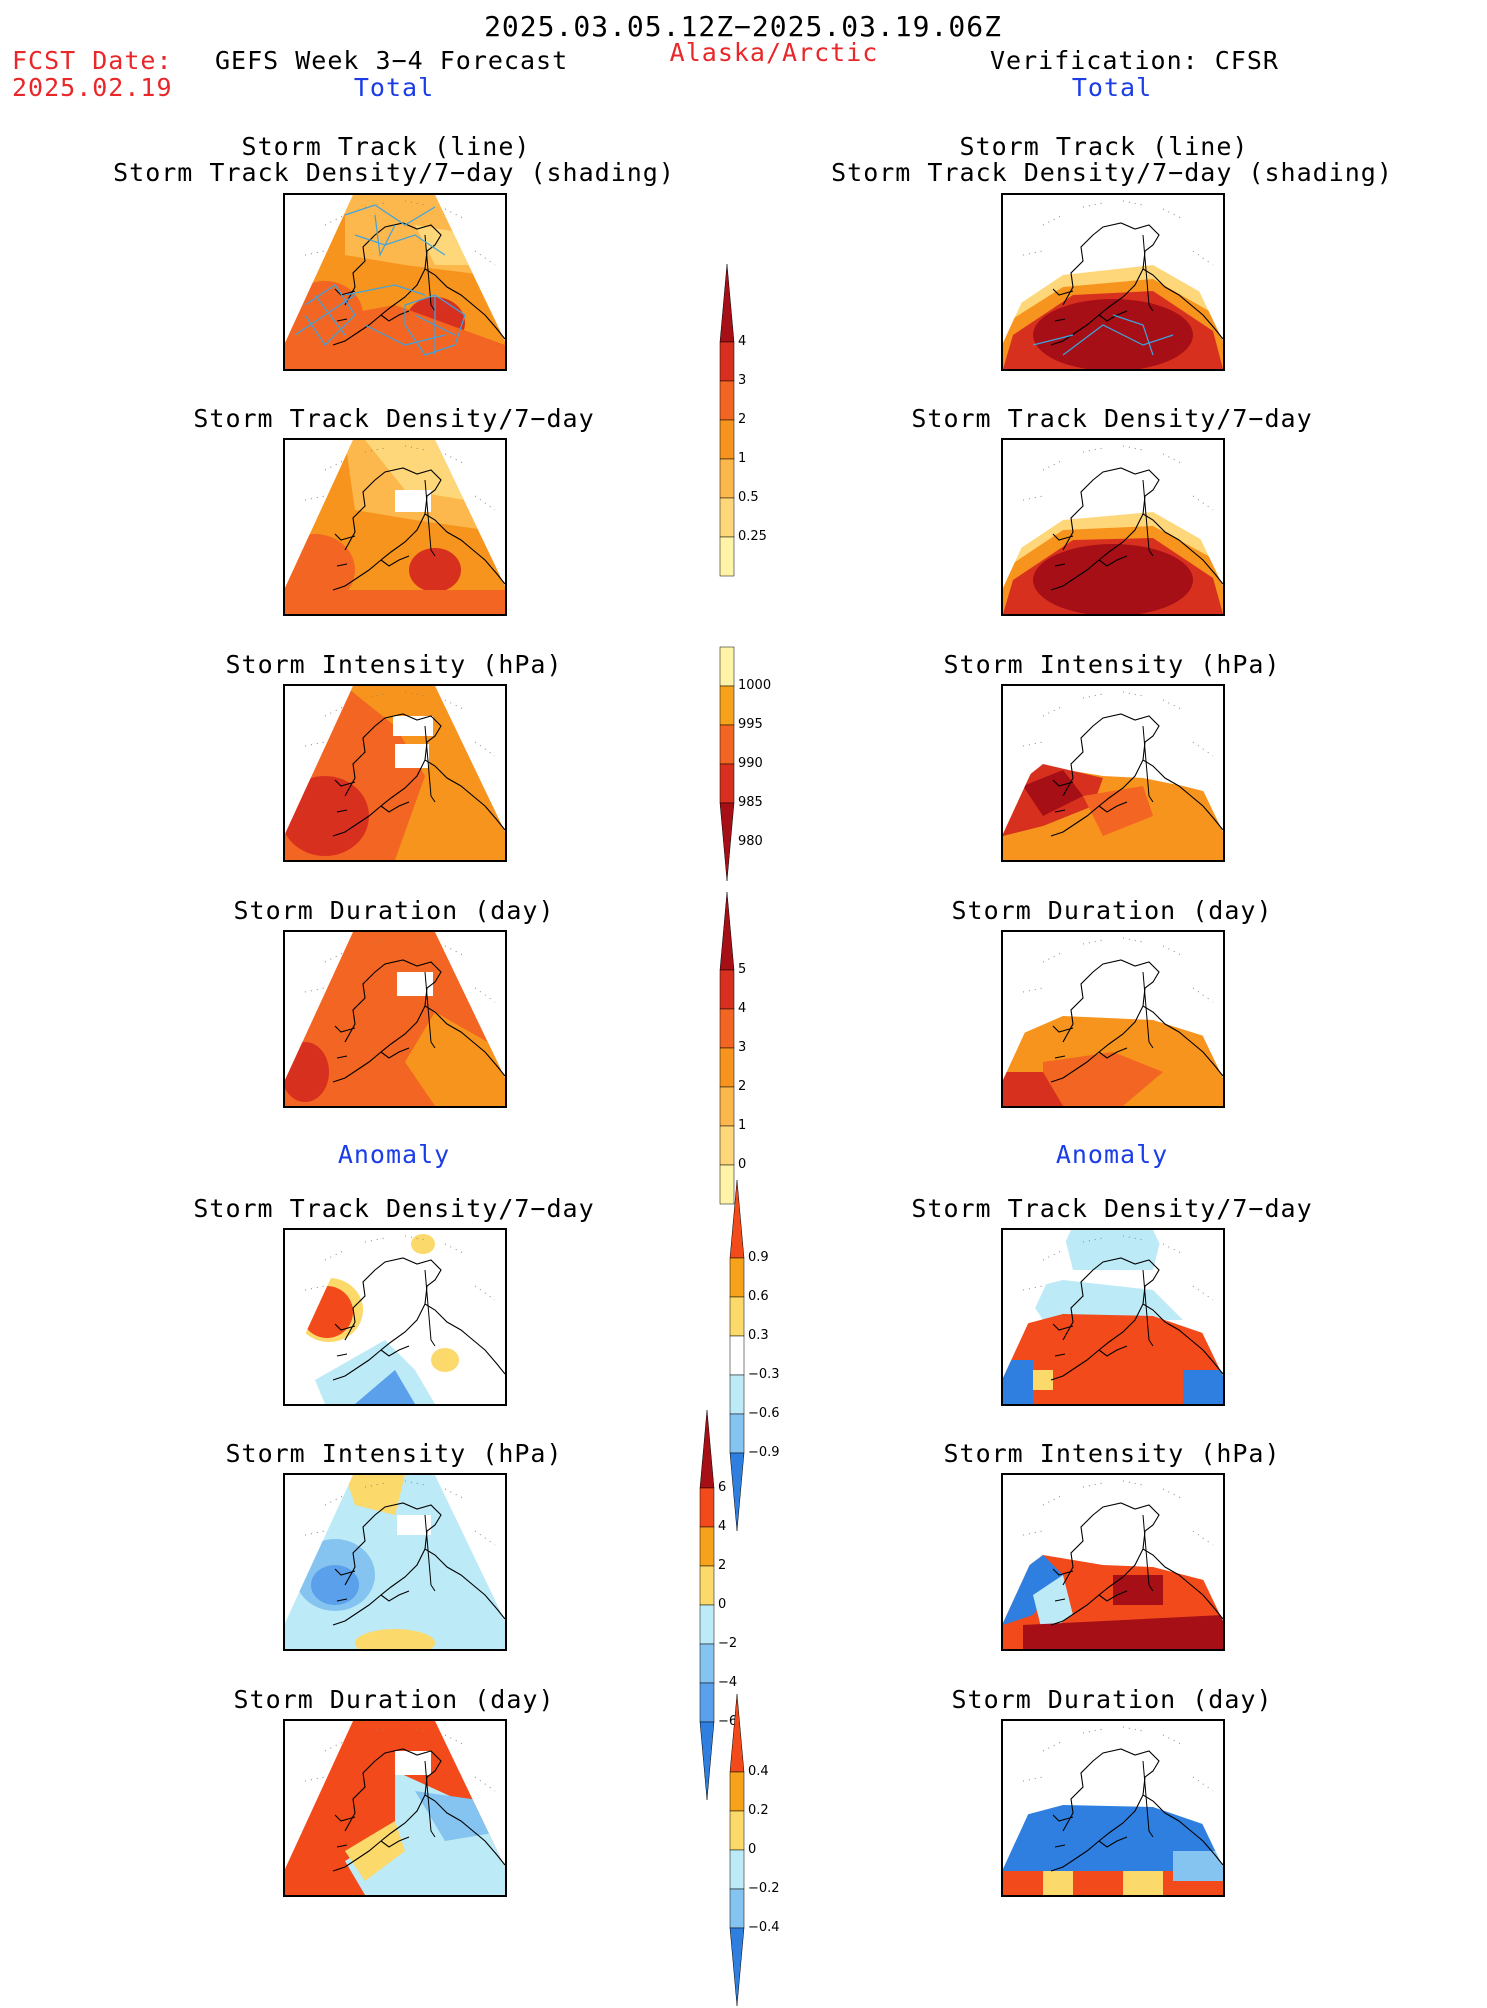 Image resolution: width=1487 pixels, height=2008 pixels. What do you see at coordinates (748, 497) in the screenshot?
I see `colorbar-label: 0.5` at bounding box center [748, 497].